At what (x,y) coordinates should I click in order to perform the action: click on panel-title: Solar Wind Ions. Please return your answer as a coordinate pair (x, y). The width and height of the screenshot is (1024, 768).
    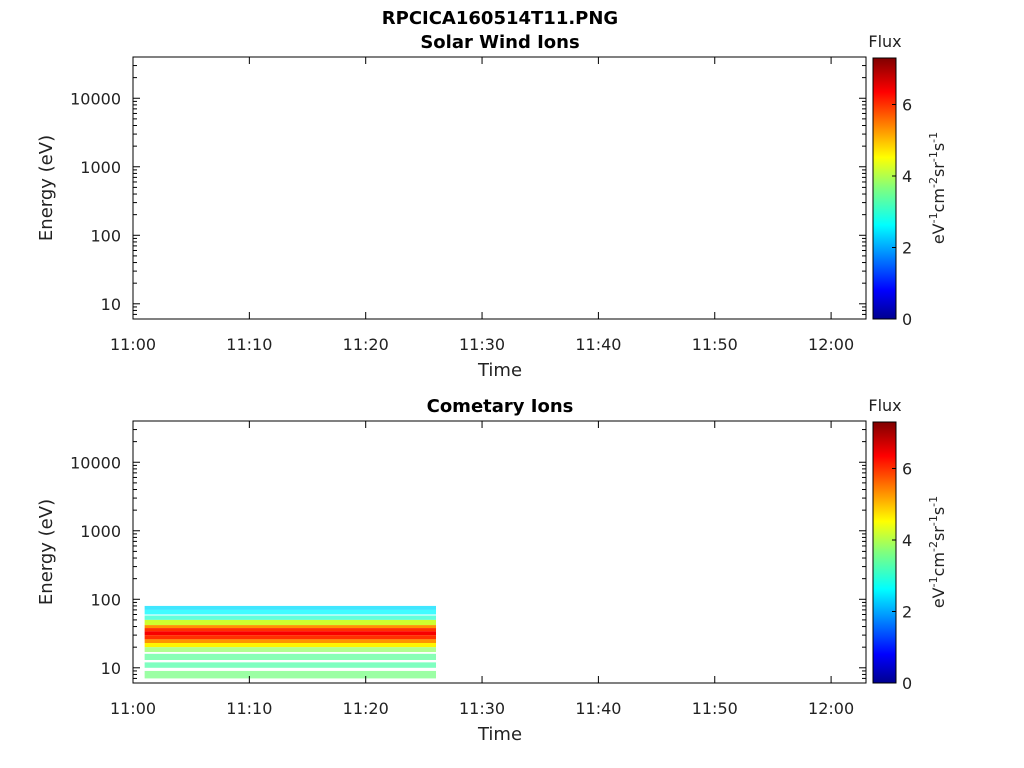
    Looking at the image, I should click on (499, 42).